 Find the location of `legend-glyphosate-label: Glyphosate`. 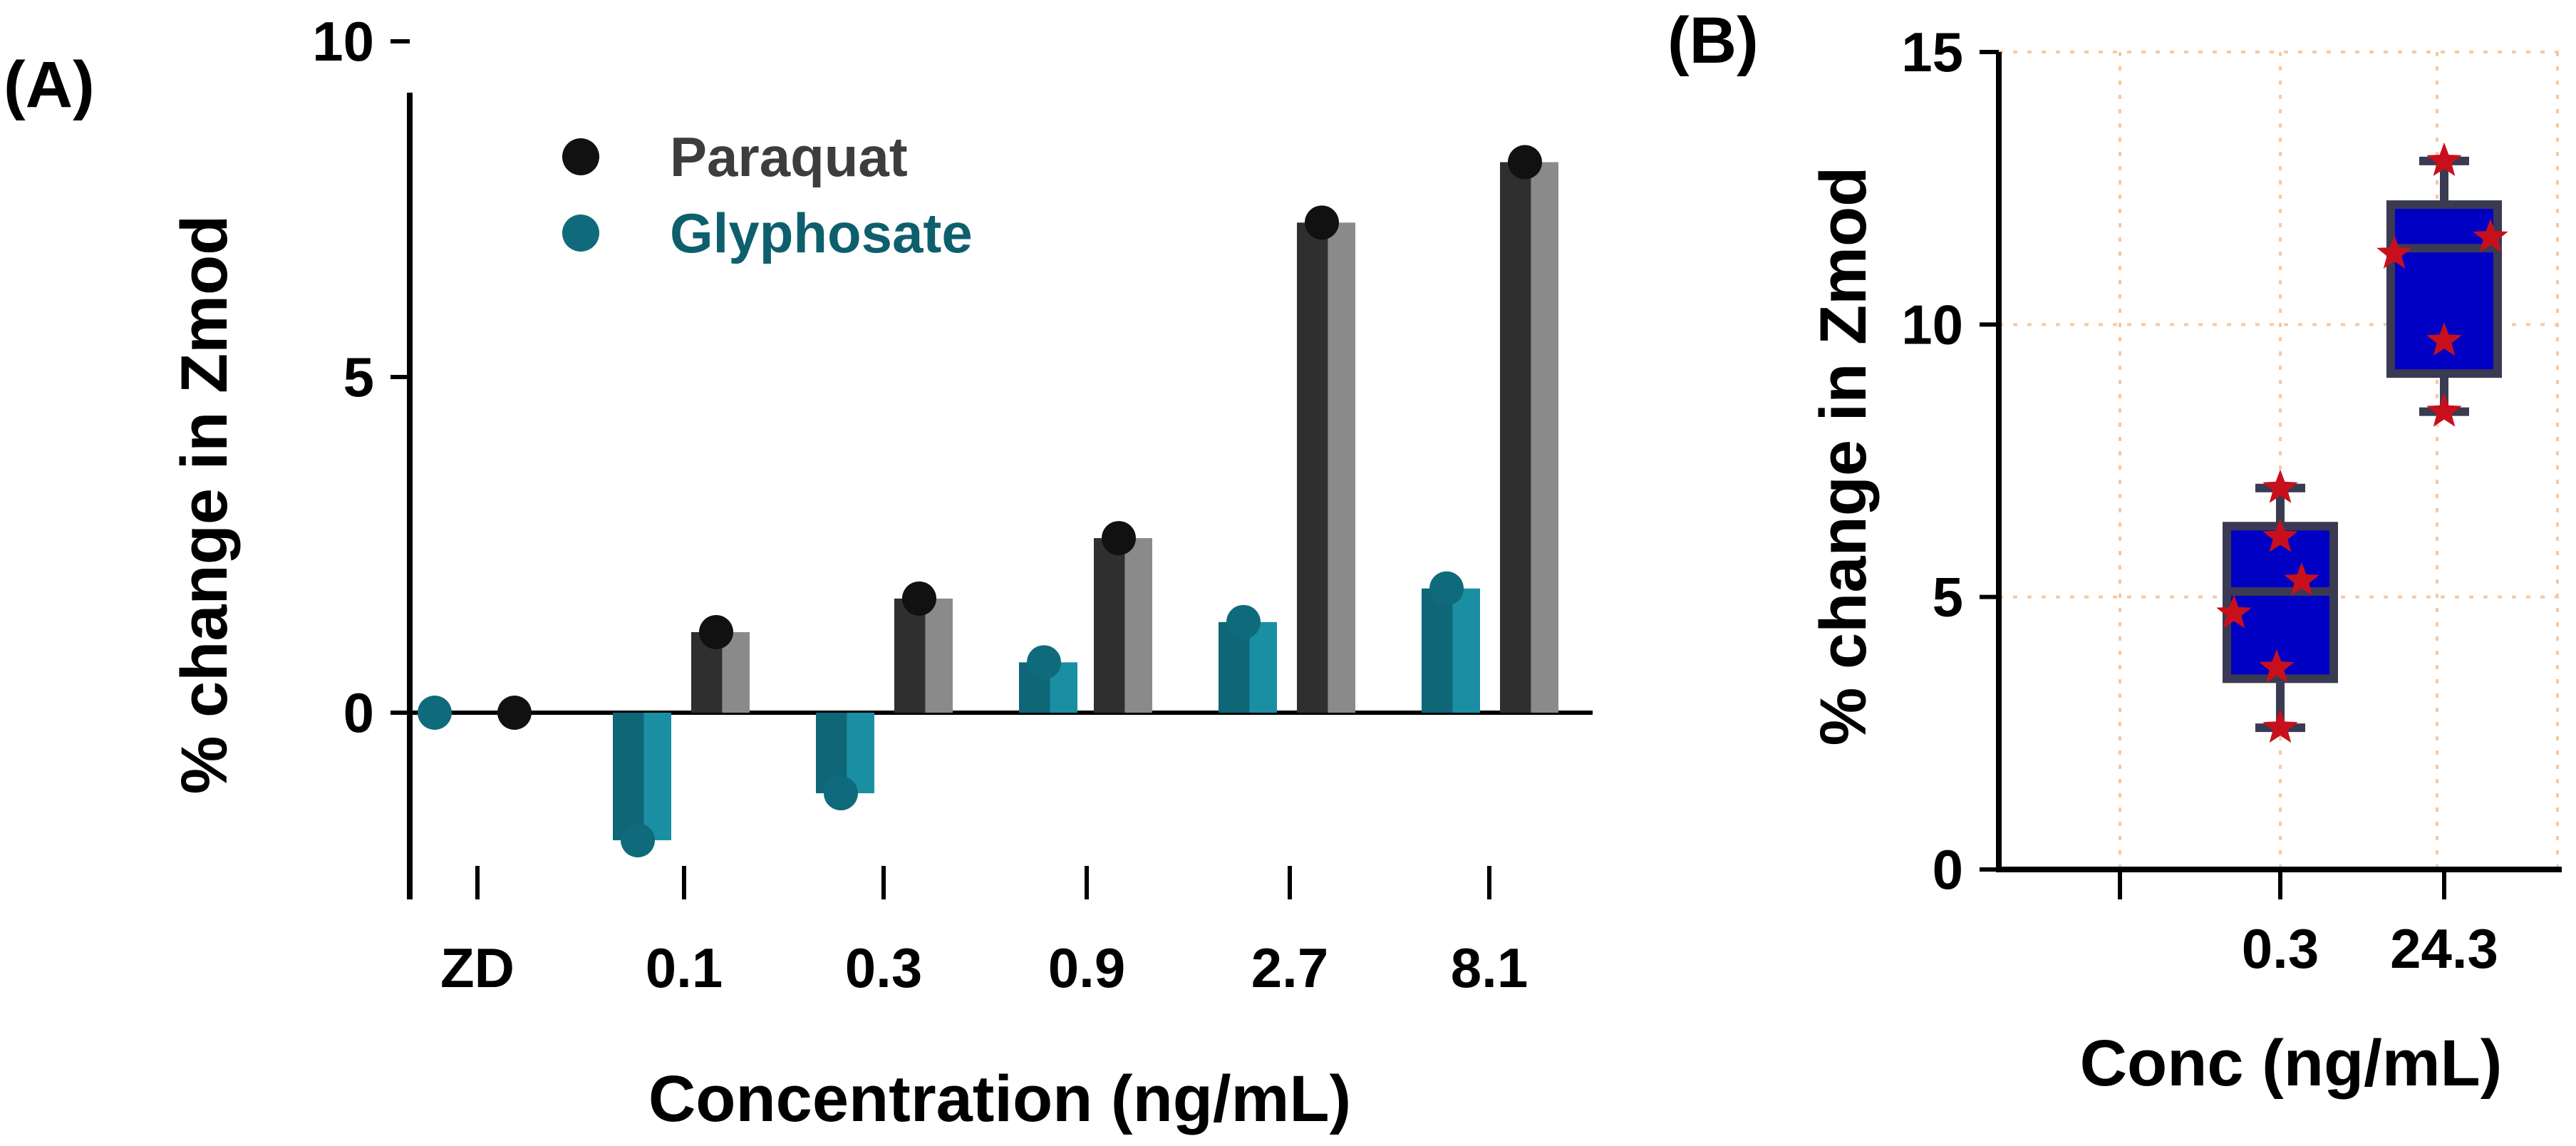

legend-glyphosate-label: Glyphosate is located at coordinates (822, 233).